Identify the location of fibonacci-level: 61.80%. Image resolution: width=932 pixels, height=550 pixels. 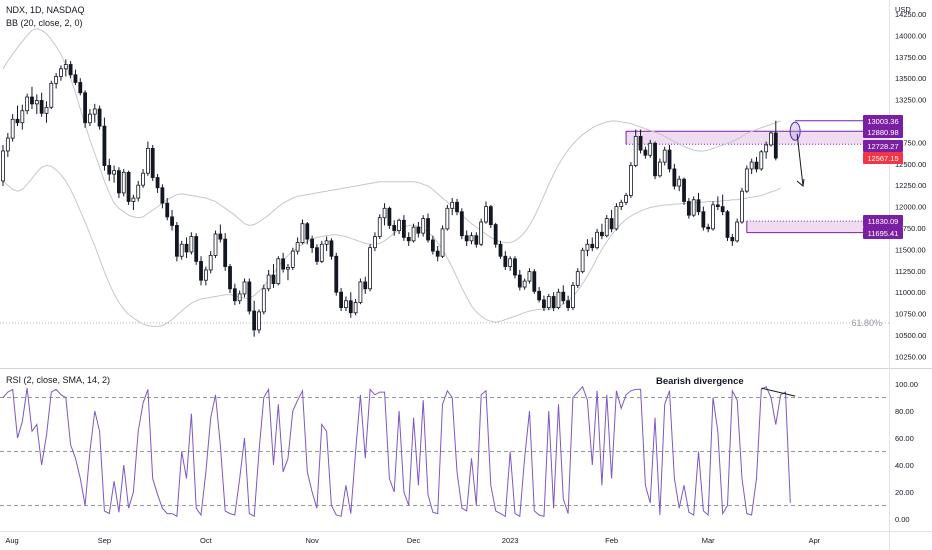
(444, 323).